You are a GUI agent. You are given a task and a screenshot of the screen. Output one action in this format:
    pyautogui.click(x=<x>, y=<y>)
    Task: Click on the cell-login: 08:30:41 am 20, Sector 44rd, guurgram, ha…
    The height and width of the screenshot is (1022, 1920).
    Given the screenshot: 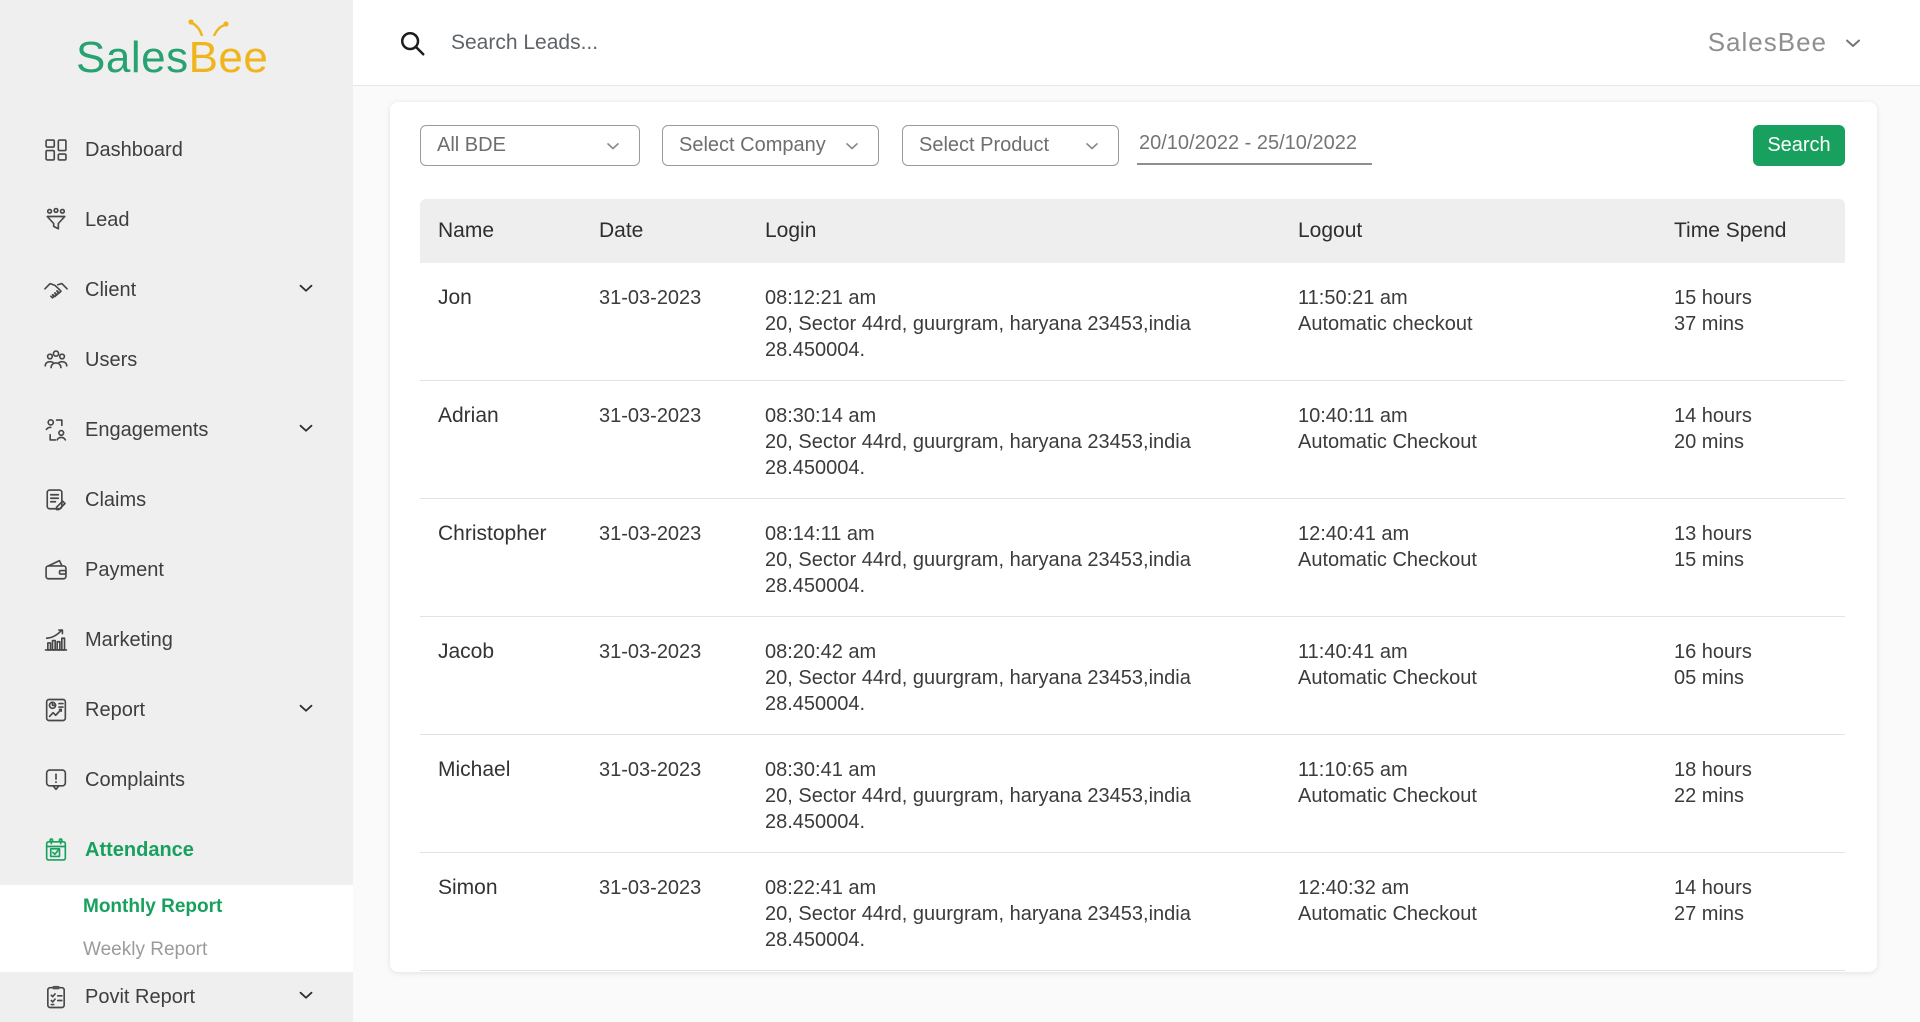 What is the action you would take?
    pyautogui.click(x=978, y=796)
    